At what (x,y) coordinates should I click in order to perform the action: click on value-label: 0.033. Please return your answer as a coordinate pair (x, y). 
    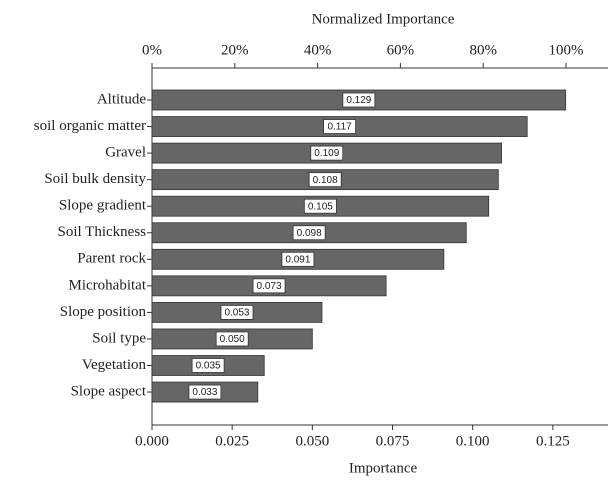
    Looking at the image, I should click on (204, 392).